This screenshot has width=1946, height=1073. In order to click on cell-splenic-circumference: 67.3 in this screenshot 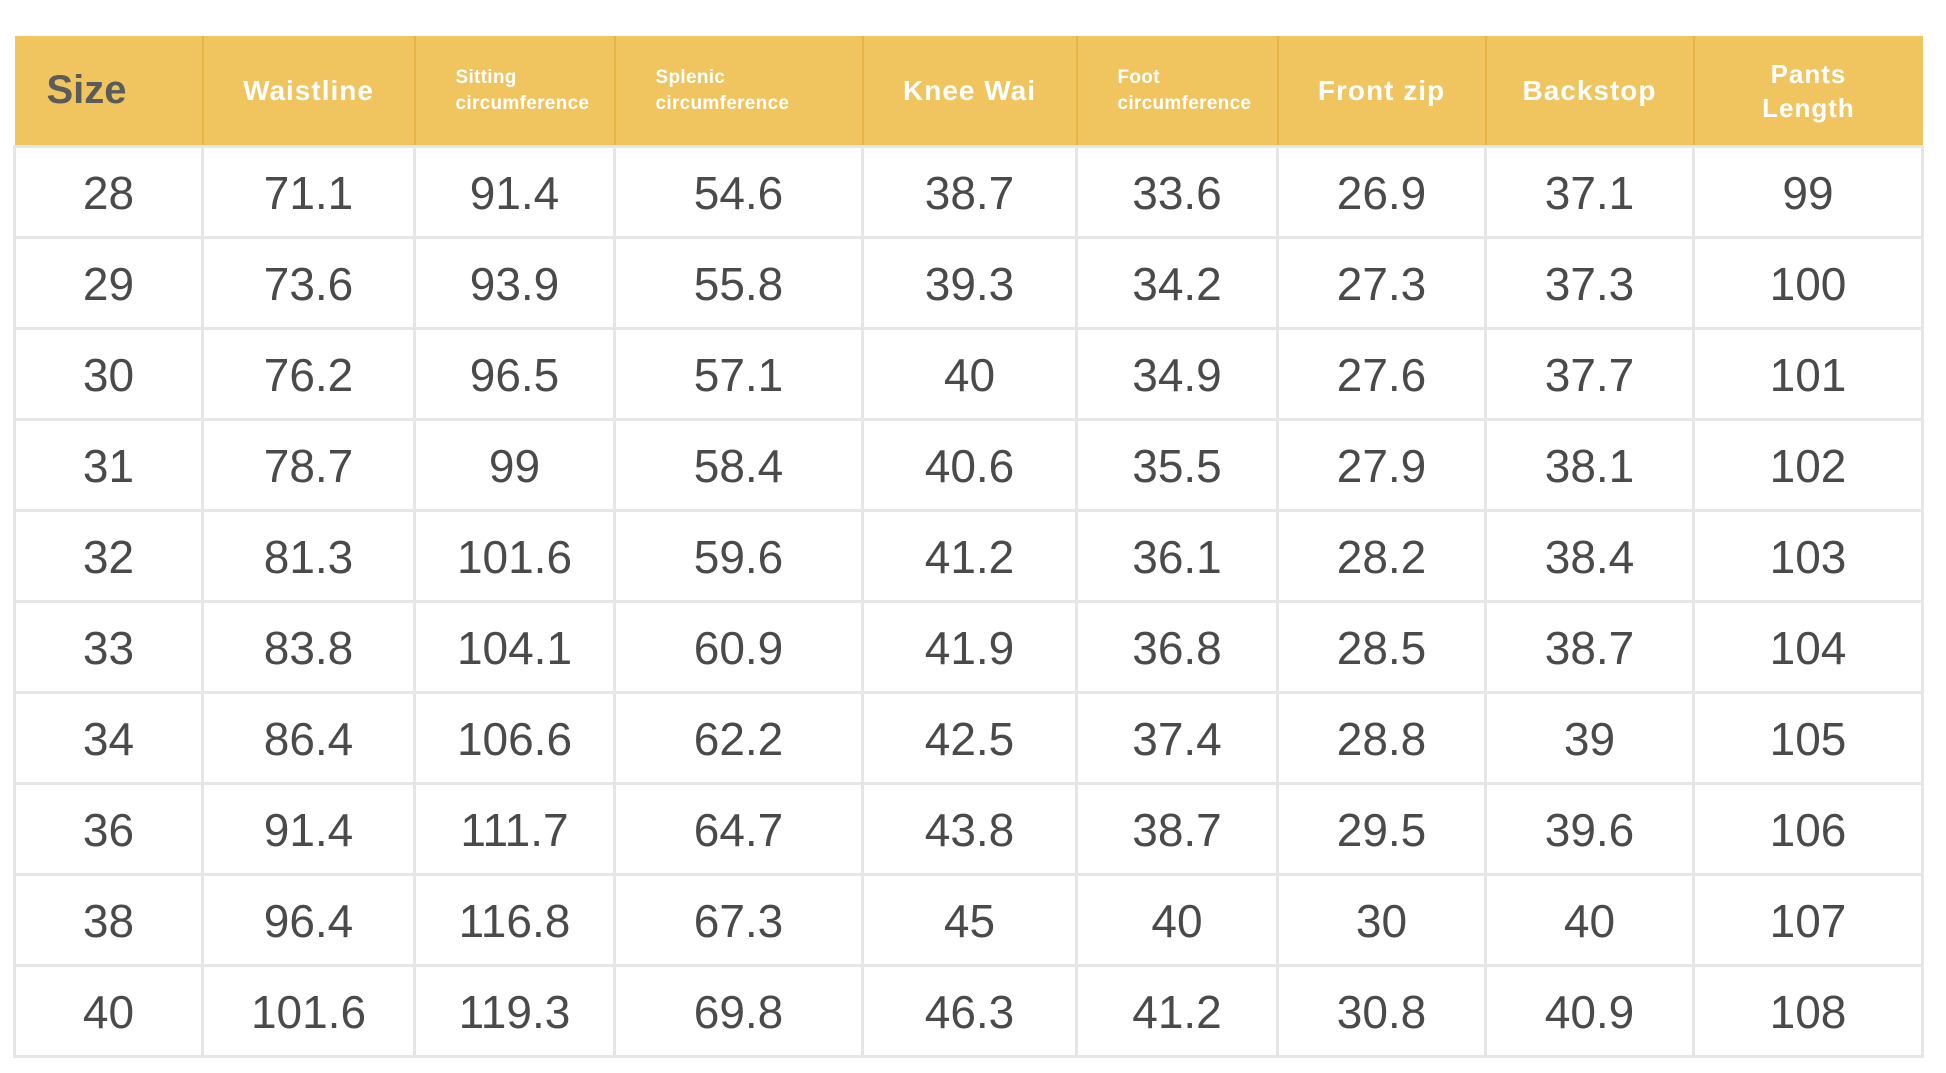, I will do `click(738, 920)`.